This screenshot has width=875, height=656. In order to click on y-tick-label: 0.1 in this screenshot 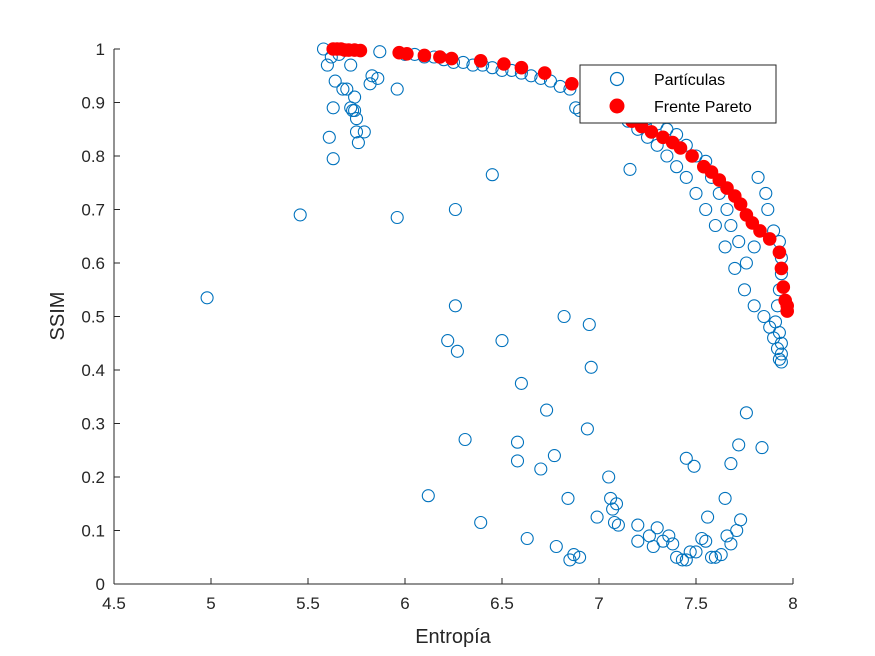, I will do `click(93, 531)`.